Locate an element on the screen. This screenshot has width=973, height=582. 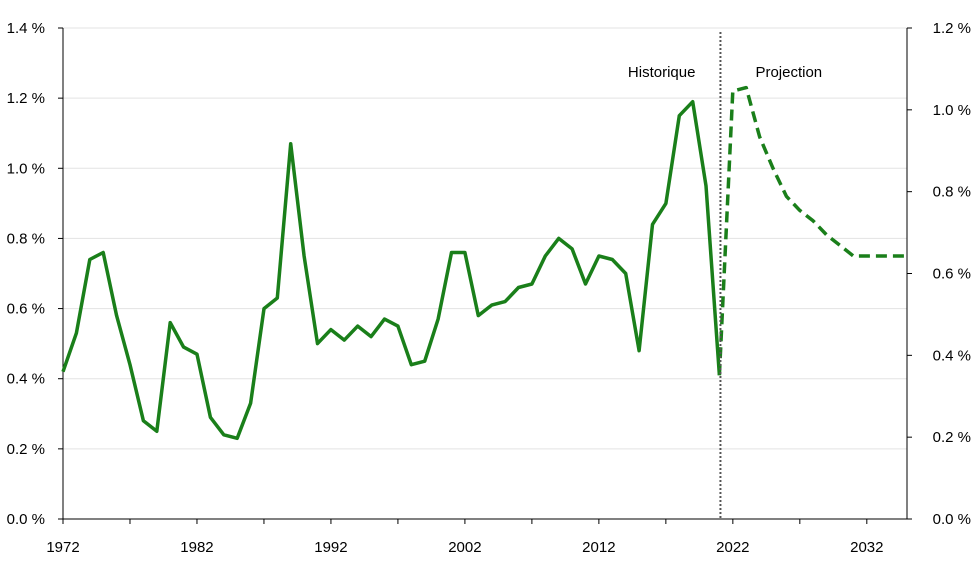
x-tick-label: 2032 is located at coordinates (866, 547).